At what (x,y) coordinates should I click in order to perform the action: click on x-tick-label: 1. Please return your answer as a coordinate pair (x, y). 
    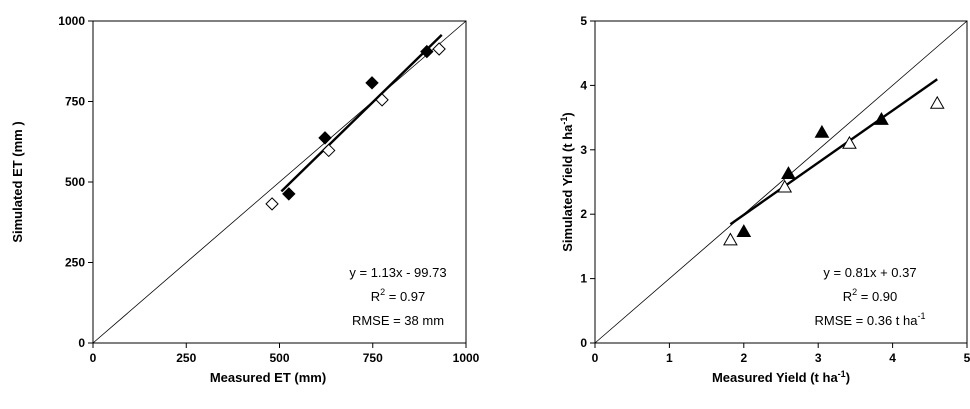
    Looking at the image, I should click on (669, 358).